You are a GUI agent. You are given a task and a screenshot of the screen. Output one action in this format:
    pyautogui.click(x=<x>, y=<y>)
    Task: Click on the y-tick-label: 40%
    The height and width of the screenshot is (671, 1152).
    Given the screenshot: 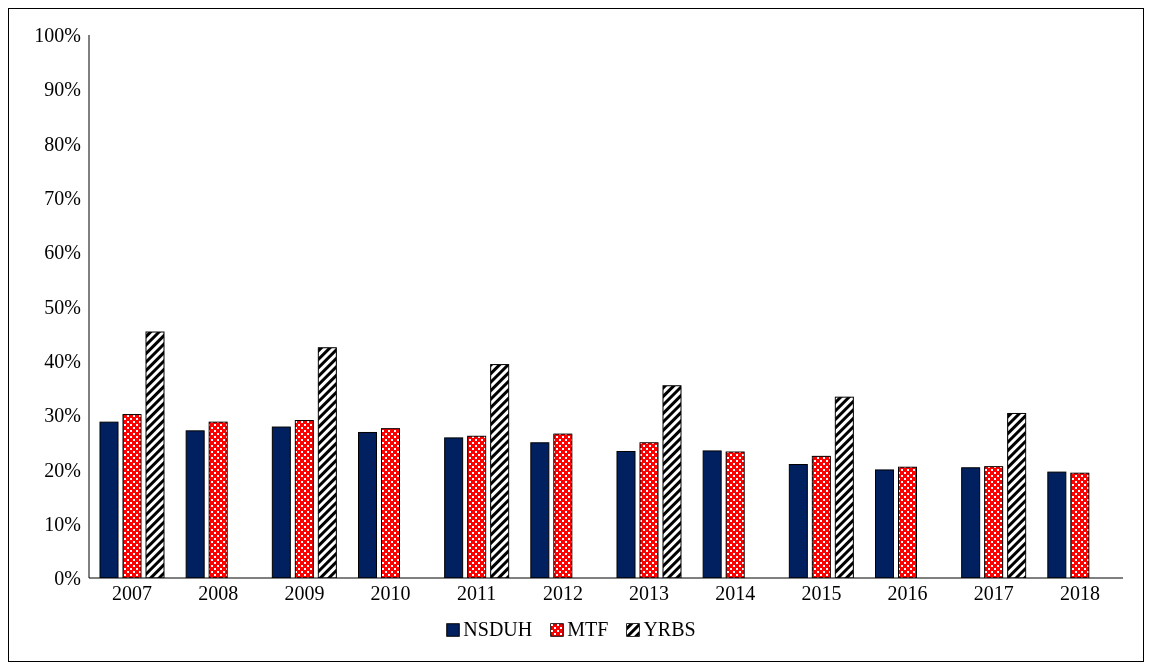 What is the action you would take?
    pyautogui.click(x=62, y=360)
    